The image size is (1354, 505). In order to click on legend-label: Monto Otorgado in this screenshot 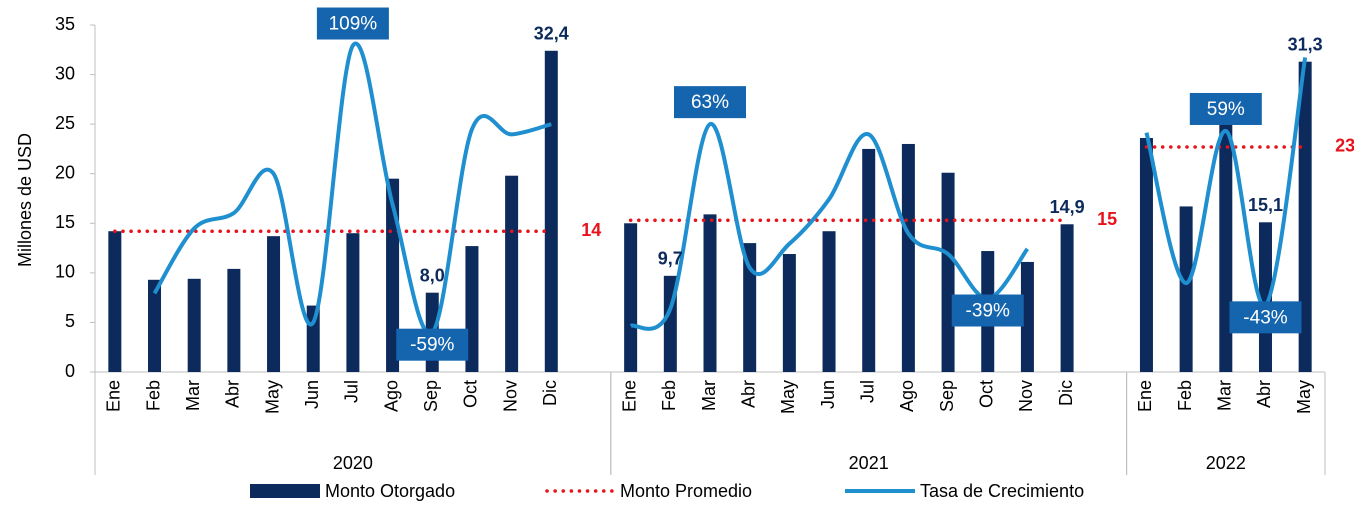, I will do `click(390, 491)`.